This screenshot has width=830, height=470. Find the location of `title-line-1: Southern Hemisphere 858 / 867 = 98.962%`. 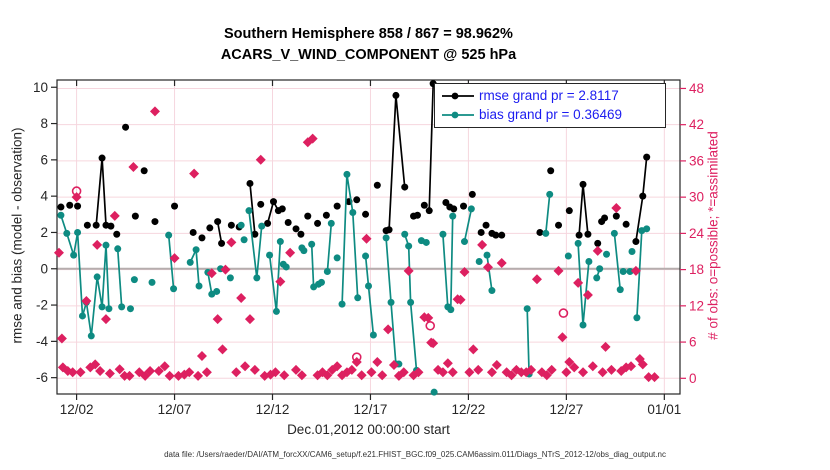

title-line-1: Southern Hemisphere 858 / 867 = 98.962% is located at coordinates (368, 34).